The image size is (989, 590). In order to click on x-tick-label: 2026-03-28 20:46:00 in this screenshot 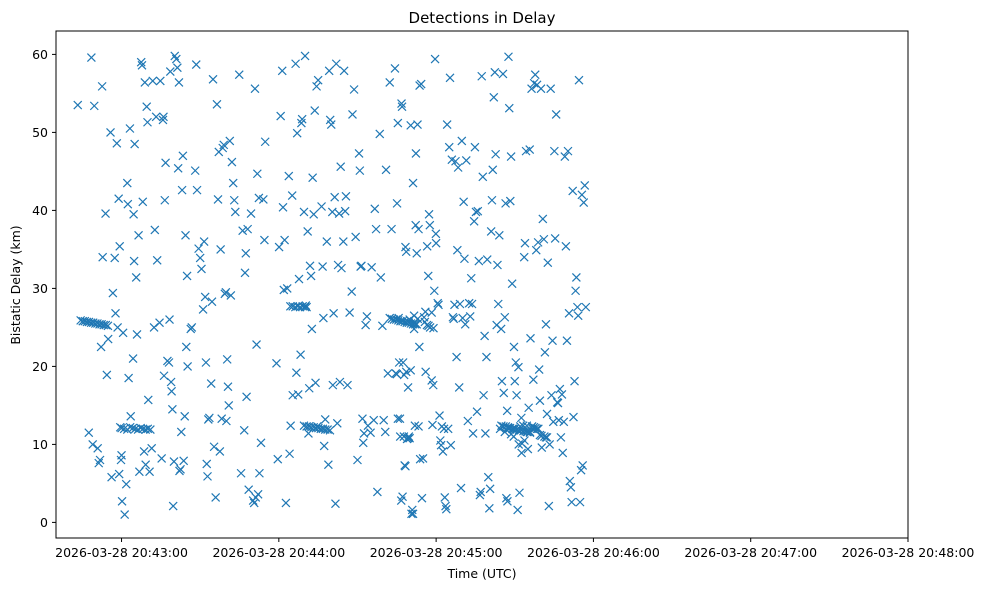, I will do `click(593, 552)`.